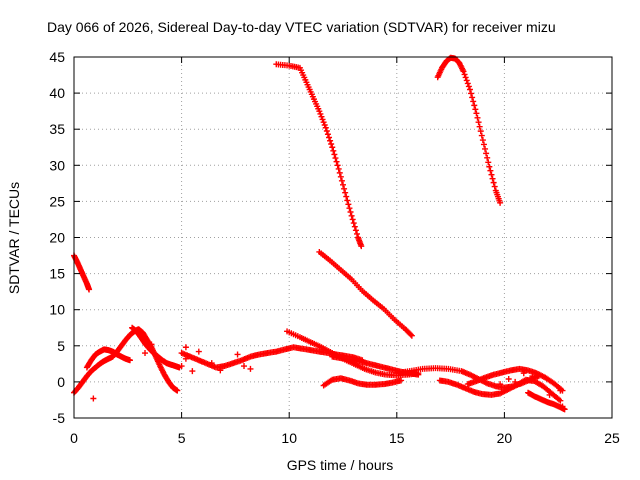 The height and width of the screenshot is (480, 640). Describe the element at coordinates (61, 346) in the screenshot. I see `y-tick-label: 5` at that location.